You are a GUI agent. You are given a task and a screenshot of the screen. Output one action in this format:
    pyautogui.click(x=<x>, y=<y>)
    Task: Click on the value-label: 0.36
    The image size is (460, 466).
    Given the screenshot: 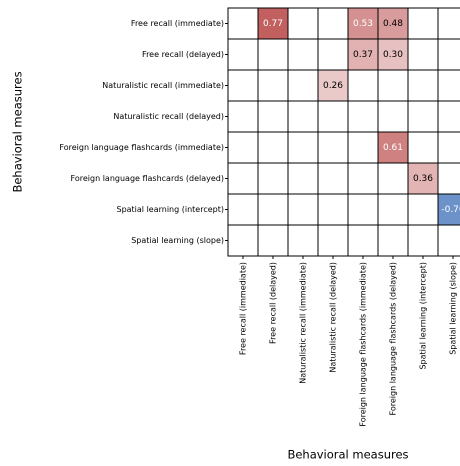 What is the action you would take?
    pyautogui.click(x=423, y=179)
    